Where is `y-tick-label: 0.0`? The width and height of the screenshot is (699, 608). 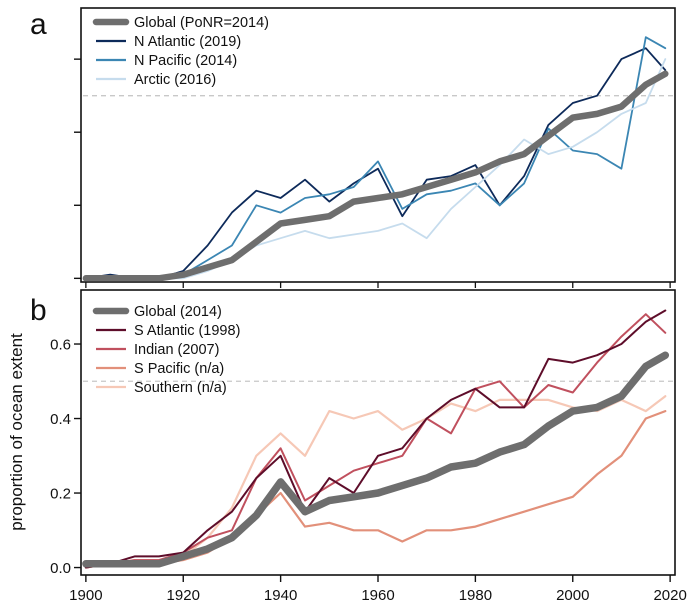 y-tick-label: 0.0 is located at coordinates (60, 568).